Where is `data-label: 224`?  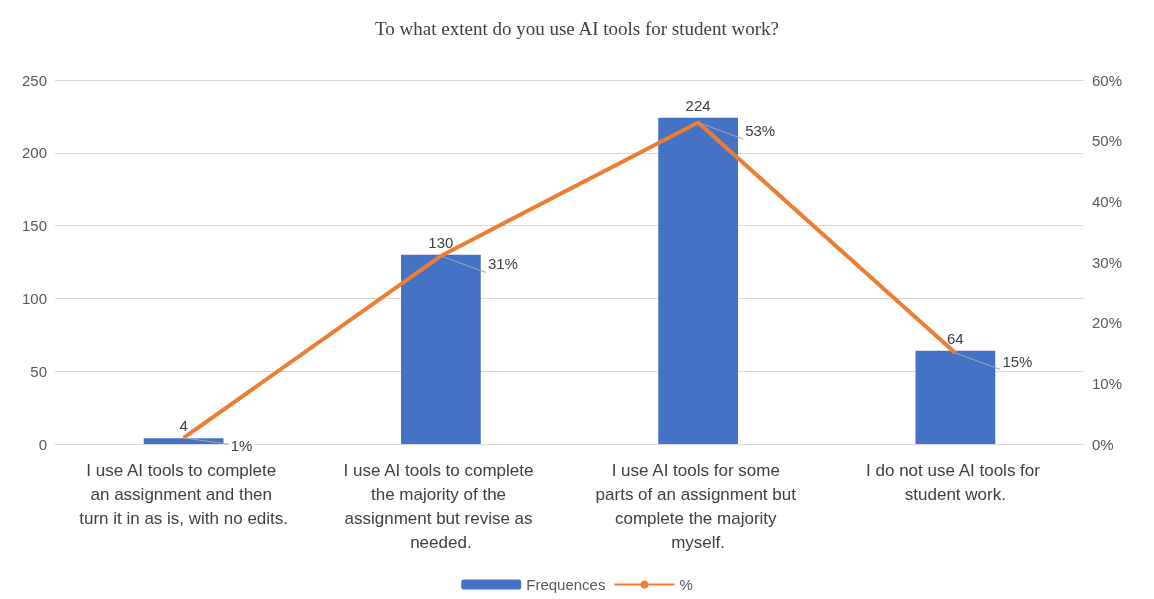
data-label: 224 is located at coordinates (698, 105).